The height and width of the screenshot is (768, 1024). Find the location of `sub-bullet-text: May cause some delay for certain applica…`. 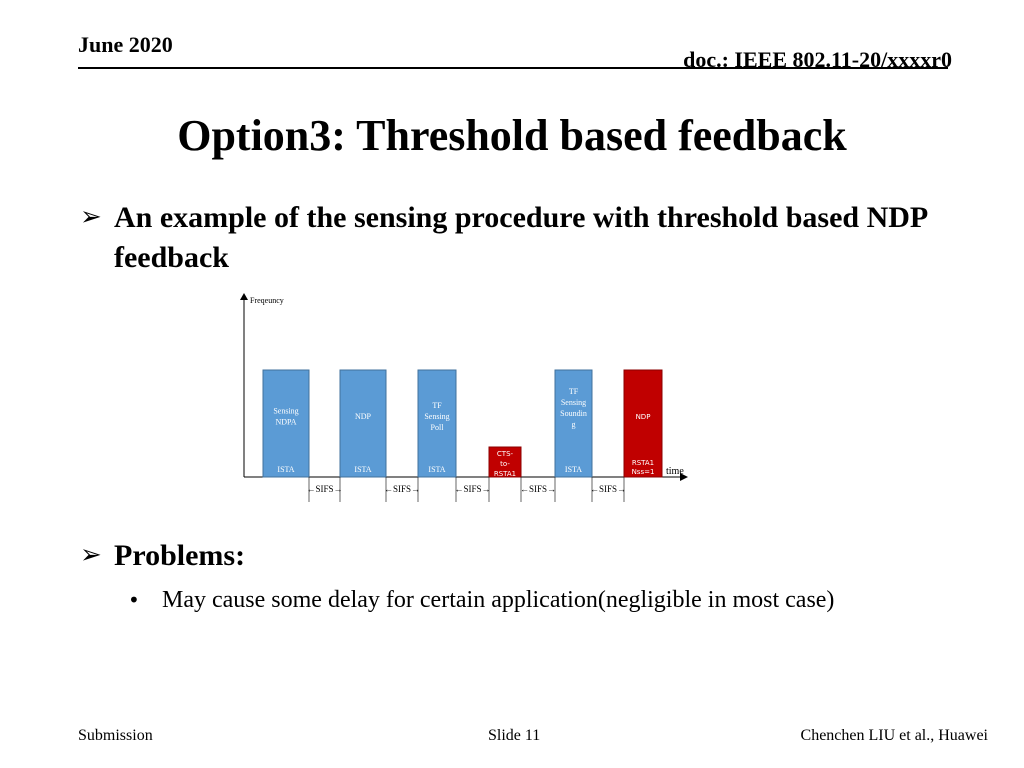

sub-bullet-text: May cause some delay for certain applica… is located at coordinates (498, 600).